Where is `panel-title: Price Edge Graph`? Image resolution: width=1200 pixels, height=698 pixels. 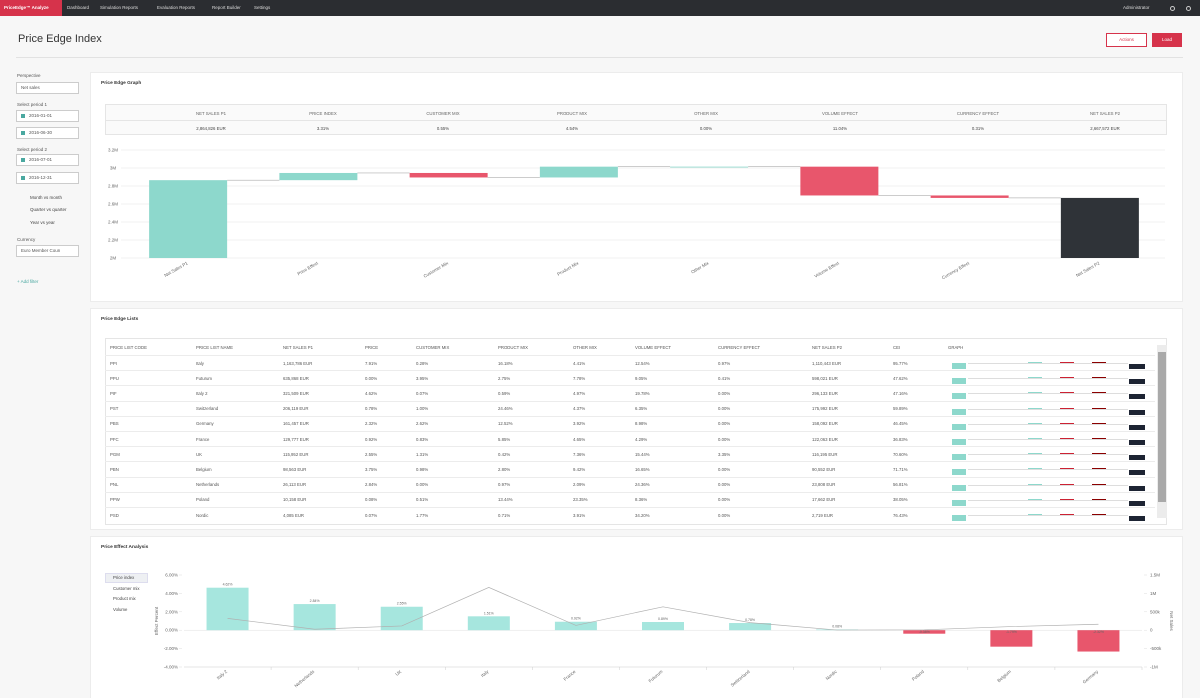
panel-title: Price Edge Graph is located at coordinates (121, 83).